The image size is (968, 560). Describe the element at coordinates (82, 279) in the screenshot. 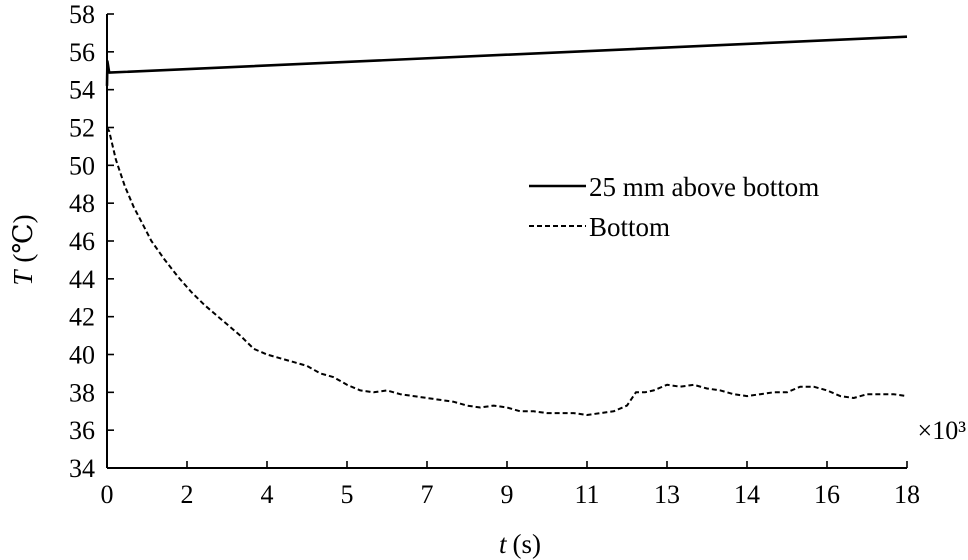

I see `y-tick-label: 44` at that location.